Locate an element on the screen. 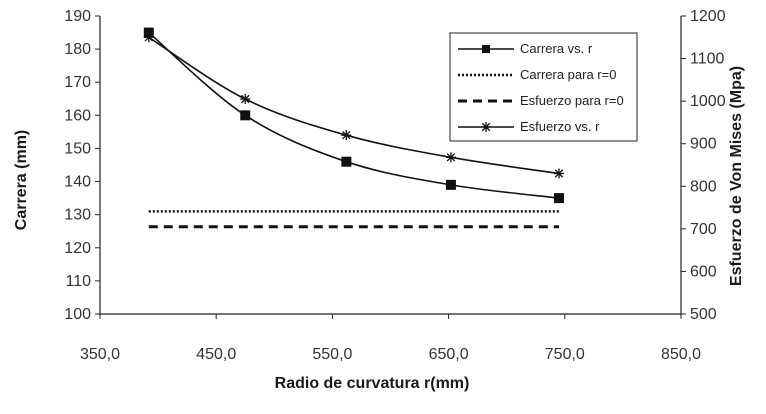 Image resolution: width=766 pixels, height=414 pixels. x-axis-title: Radio de curvatura r(mm) is located at coordinates (372, 383).